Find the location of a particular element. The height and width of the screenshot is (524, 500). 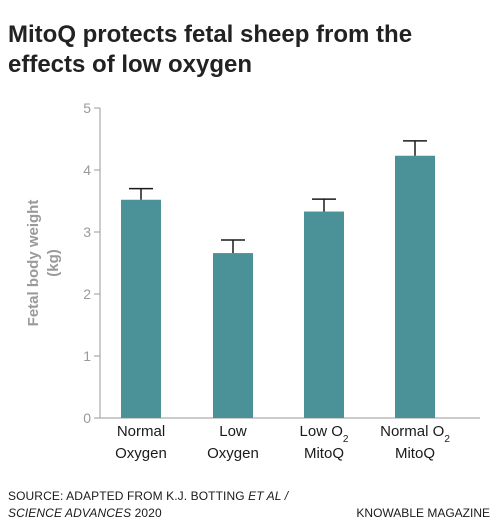

y-tick-label: 3 is located at coordinates (87, 232).